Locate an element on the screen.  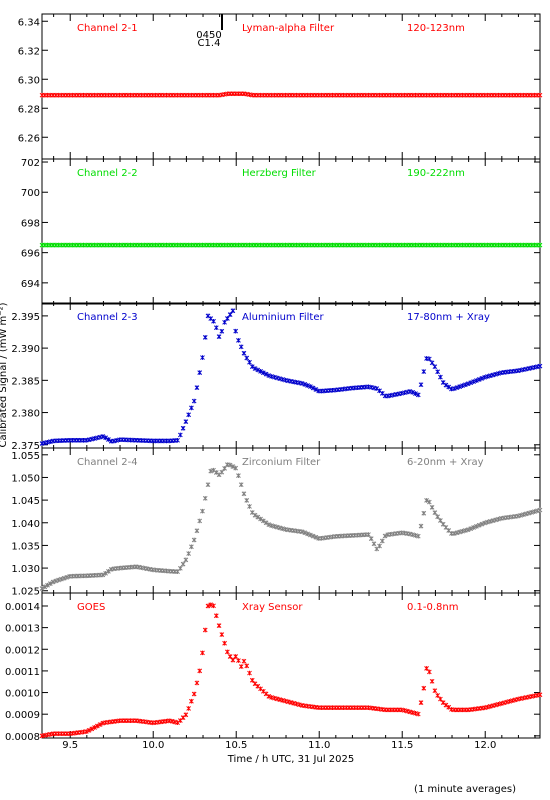
y-tick-label: 2.375 is located at coordinates (25, 446).